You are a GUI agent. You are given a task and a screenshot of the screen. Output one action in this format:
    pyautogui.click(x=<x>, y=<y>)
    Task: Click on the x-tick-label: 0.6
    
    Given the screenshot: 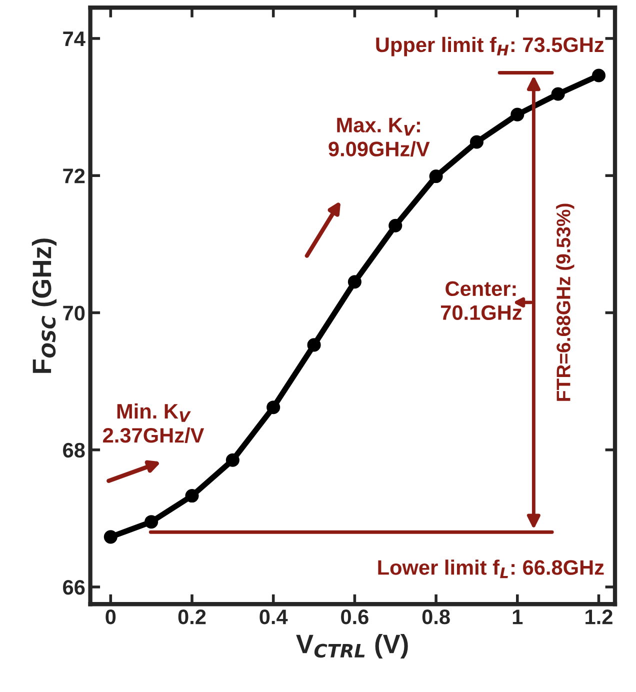 What is the action you would take?
    pyautogui.click(x=354, y=617)
    